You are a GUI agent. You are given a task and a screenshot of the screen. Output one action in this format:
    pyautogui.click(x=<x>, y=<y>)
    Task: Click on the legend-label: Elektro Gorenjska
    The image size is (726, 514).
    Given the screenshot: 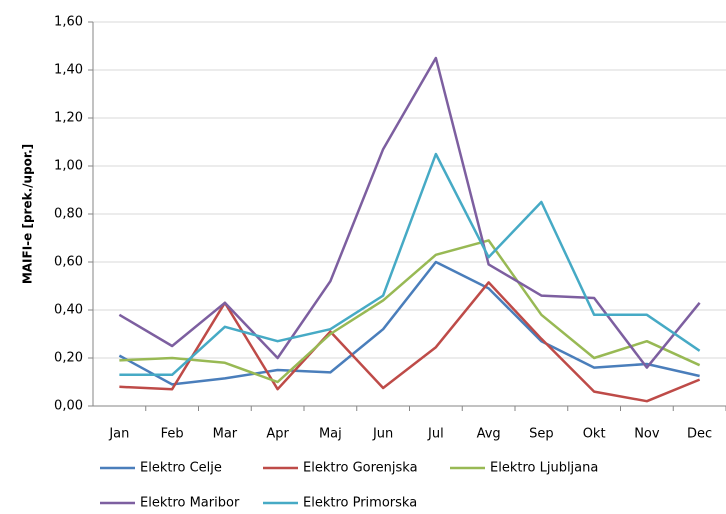 What is the action you would take?
    pyautogui.click(x=360, y=468)
    